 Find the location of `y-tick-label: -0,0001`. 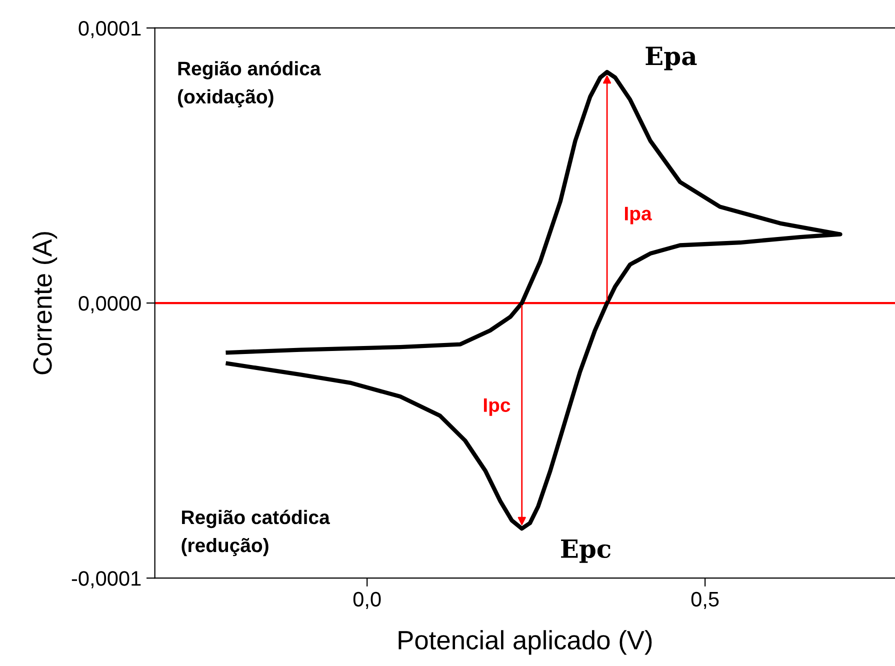

y-tick-label: -0,0001 is located at coordinates (106, 579).